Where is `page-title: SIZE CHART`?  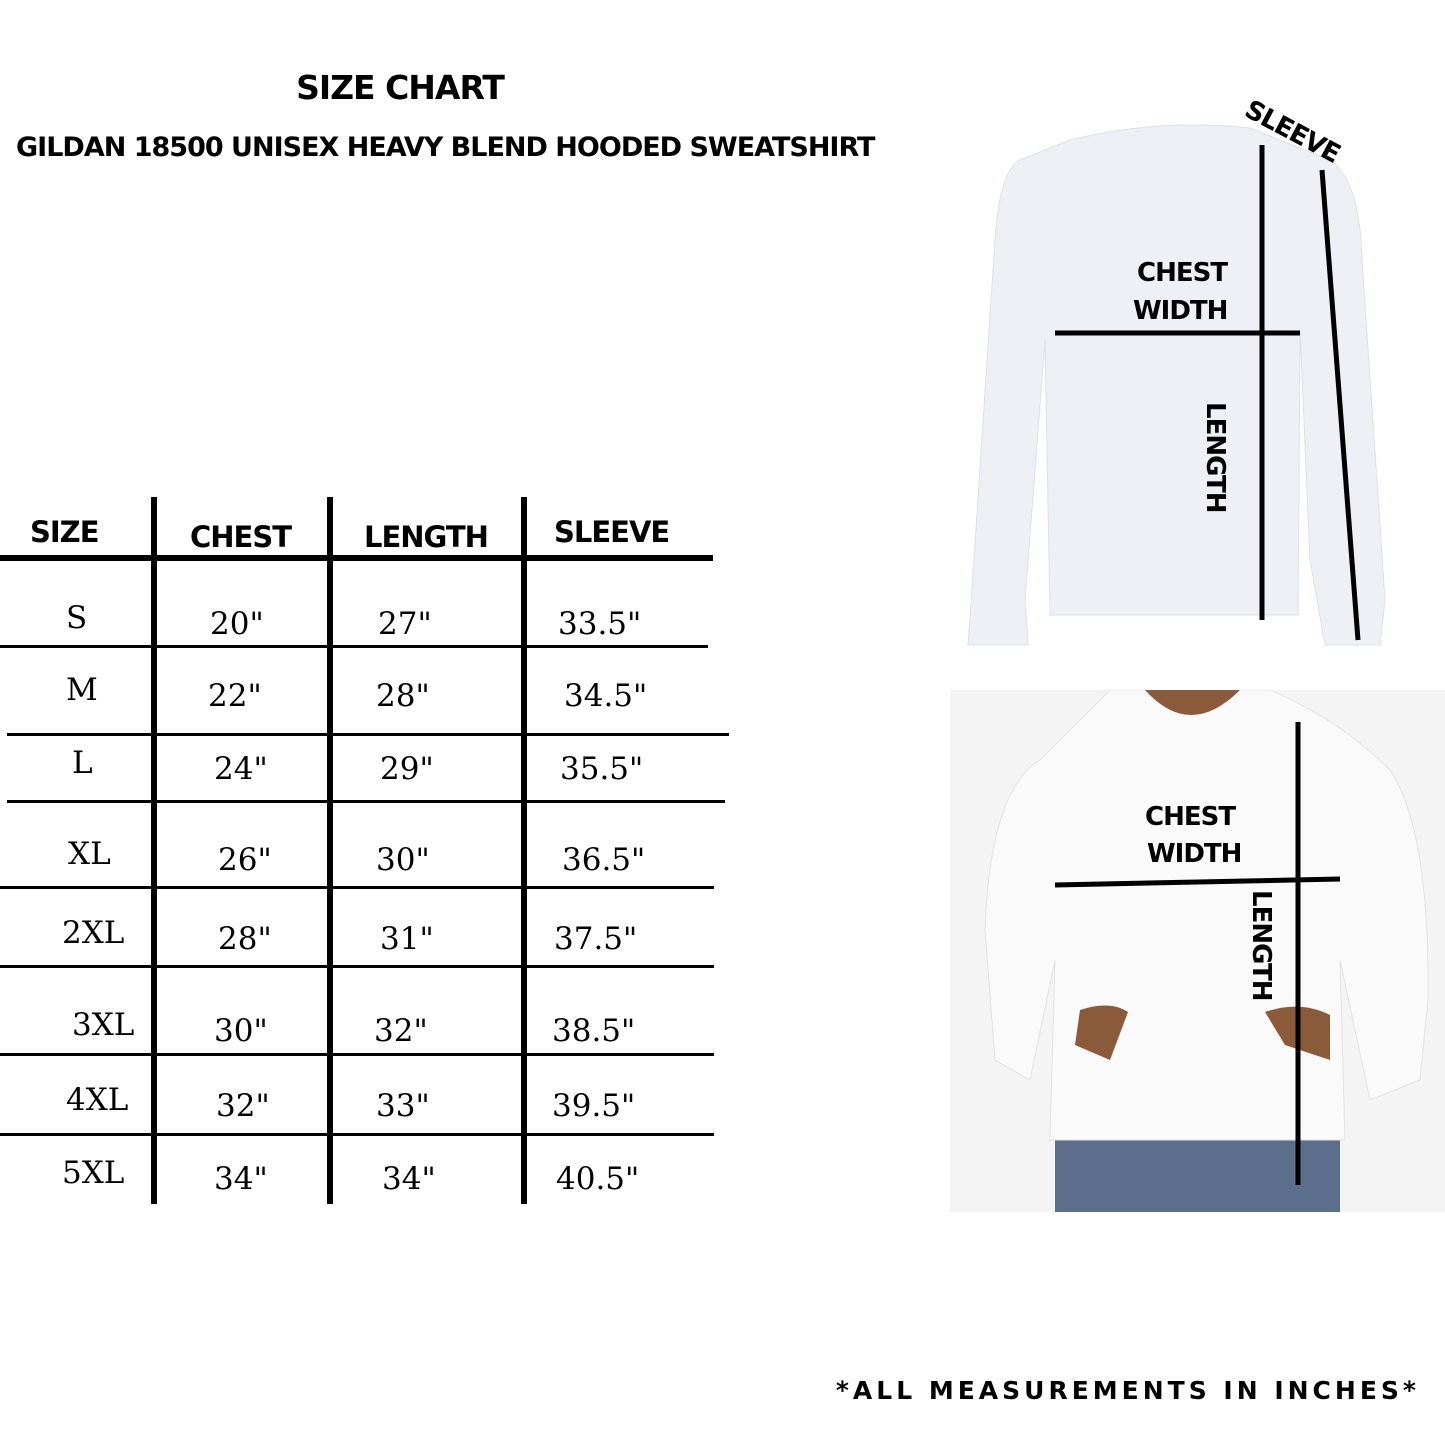 page-title: SIZE CHART is located at coordinates (400, 87).